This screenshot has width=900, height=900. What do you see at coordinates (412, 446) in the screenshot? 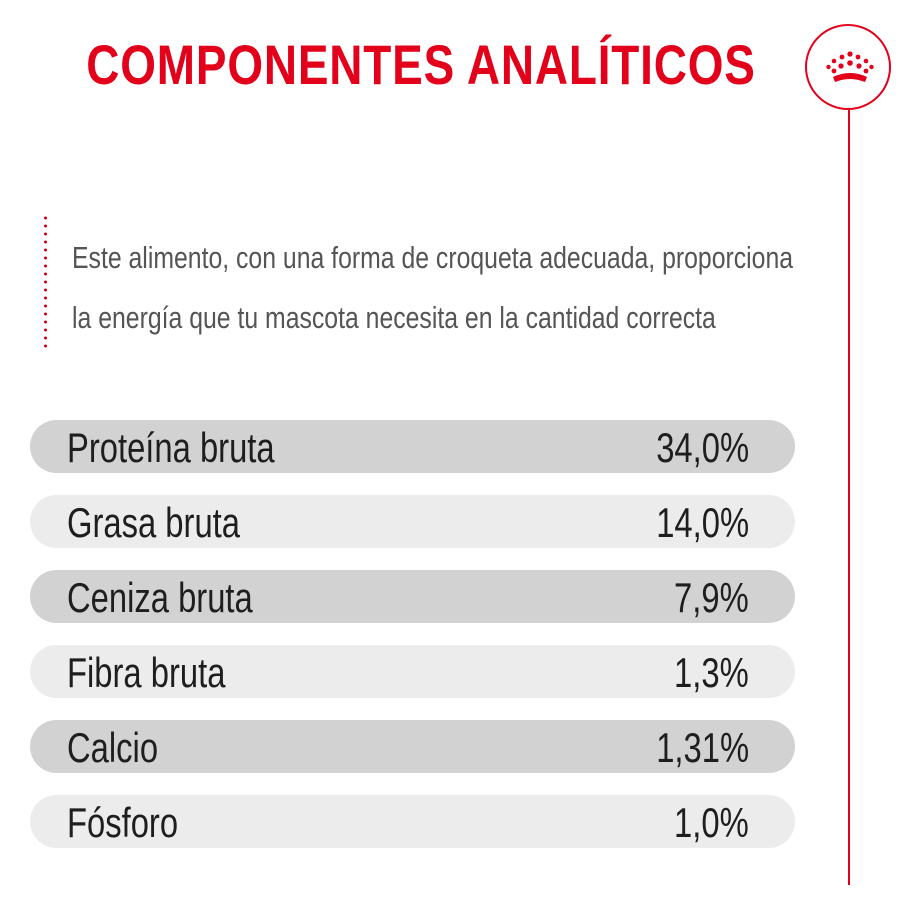
I see `table-row: Proteína bruta 34,0%` at bounding box center [412, 446].